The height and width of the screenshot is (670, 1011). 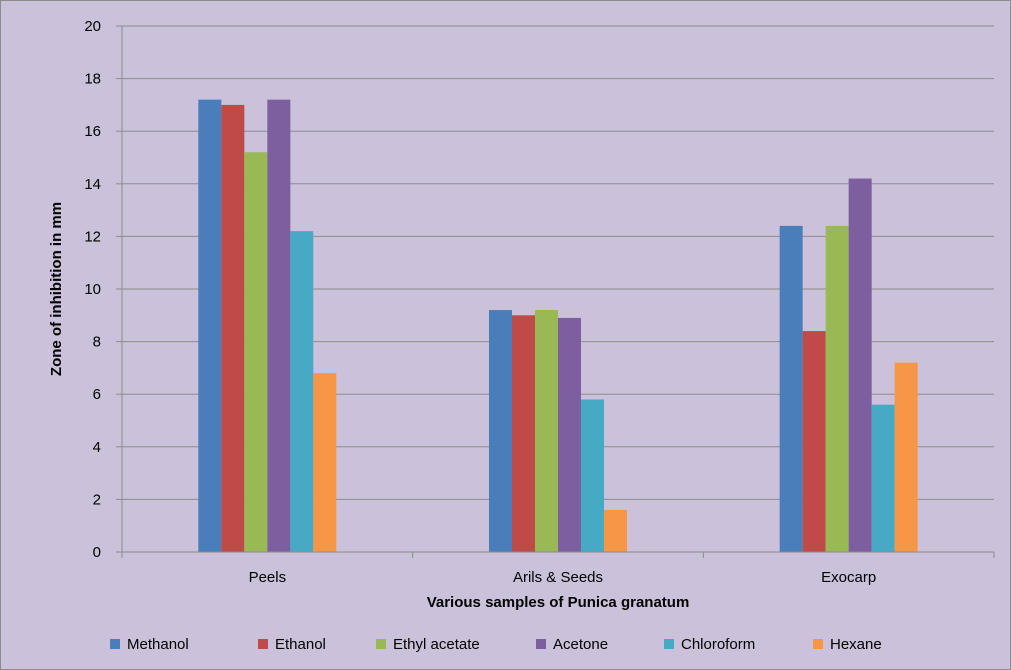 What do you see at coordinates (158, 644) in the screenshot?
I see `legend-label: Methanol` at bounding box center [158, 644].